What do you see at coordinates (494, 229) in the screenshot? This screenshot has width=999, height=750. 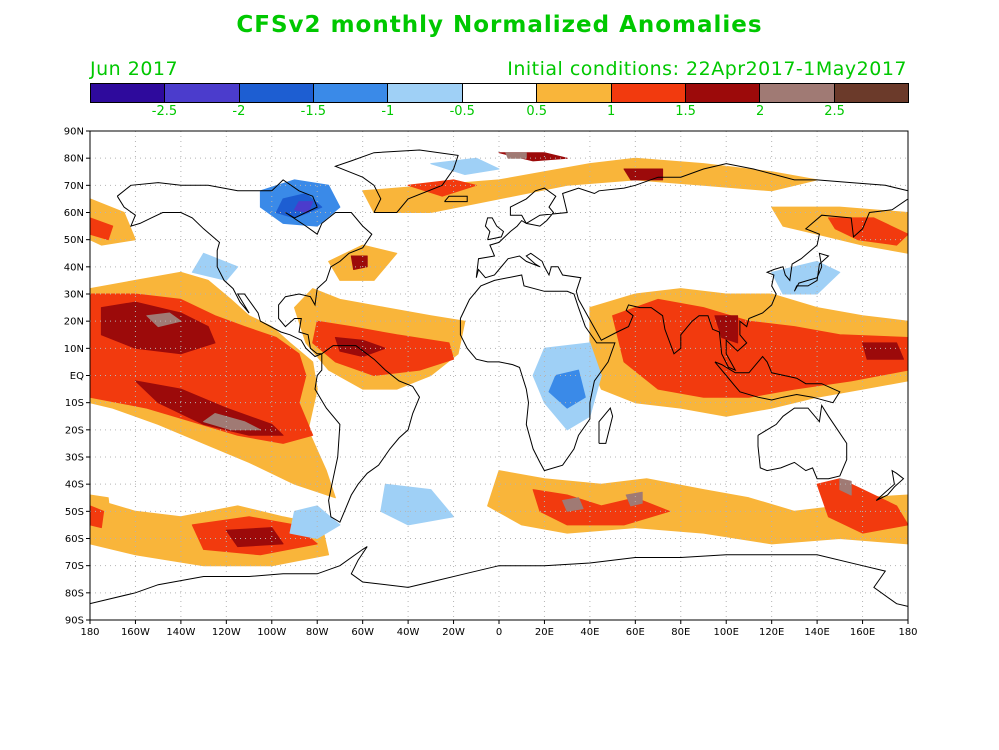 I see `coastline-uk` at bounding box center [494, 229].